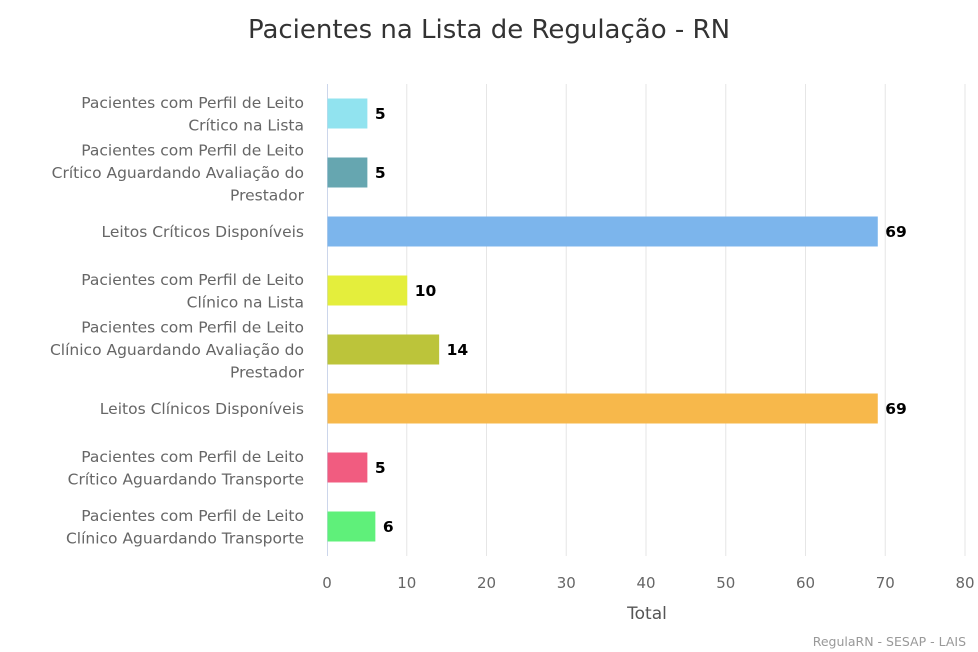  What do you see at coordinates (896, 232) in the screenshot?
I see `data-label-3: 69` at bounding box center [896, 232].